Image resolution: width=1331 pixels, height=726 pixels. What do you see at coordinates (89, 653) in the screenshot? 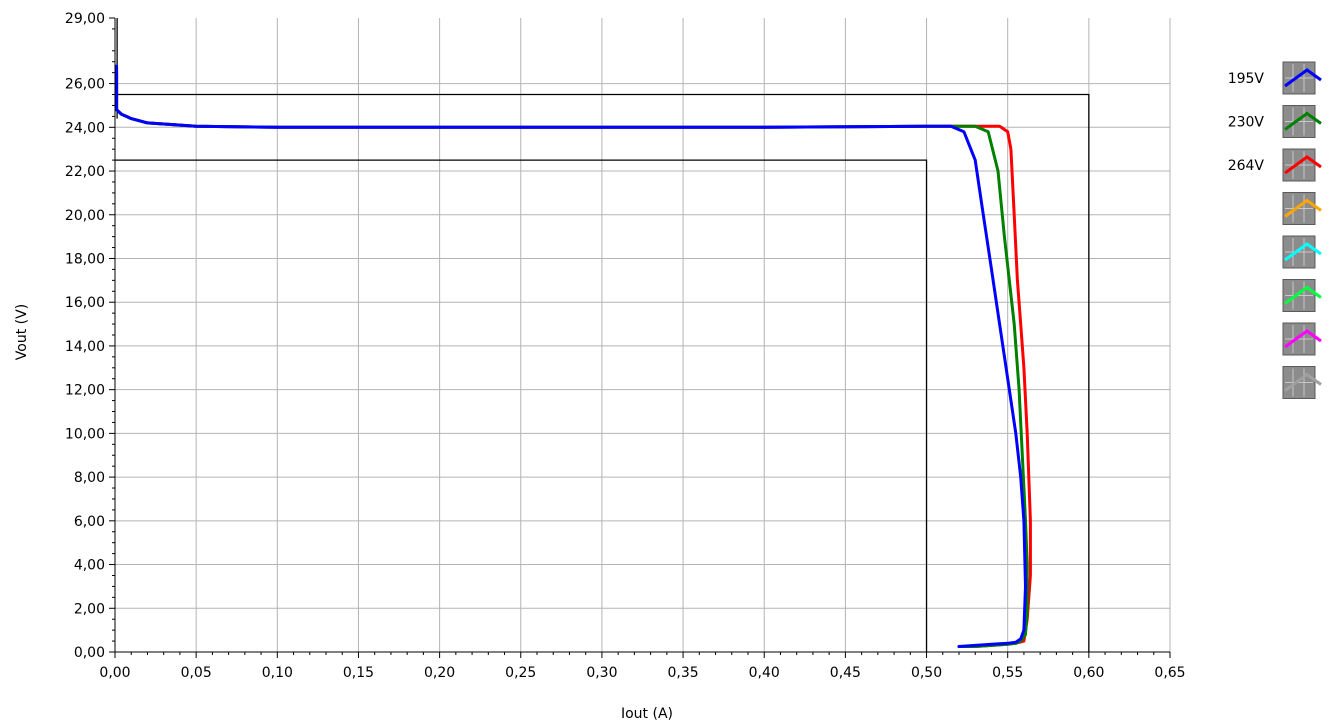
I see `y-tick-label: 0,00` at bounding box center [89, 653].